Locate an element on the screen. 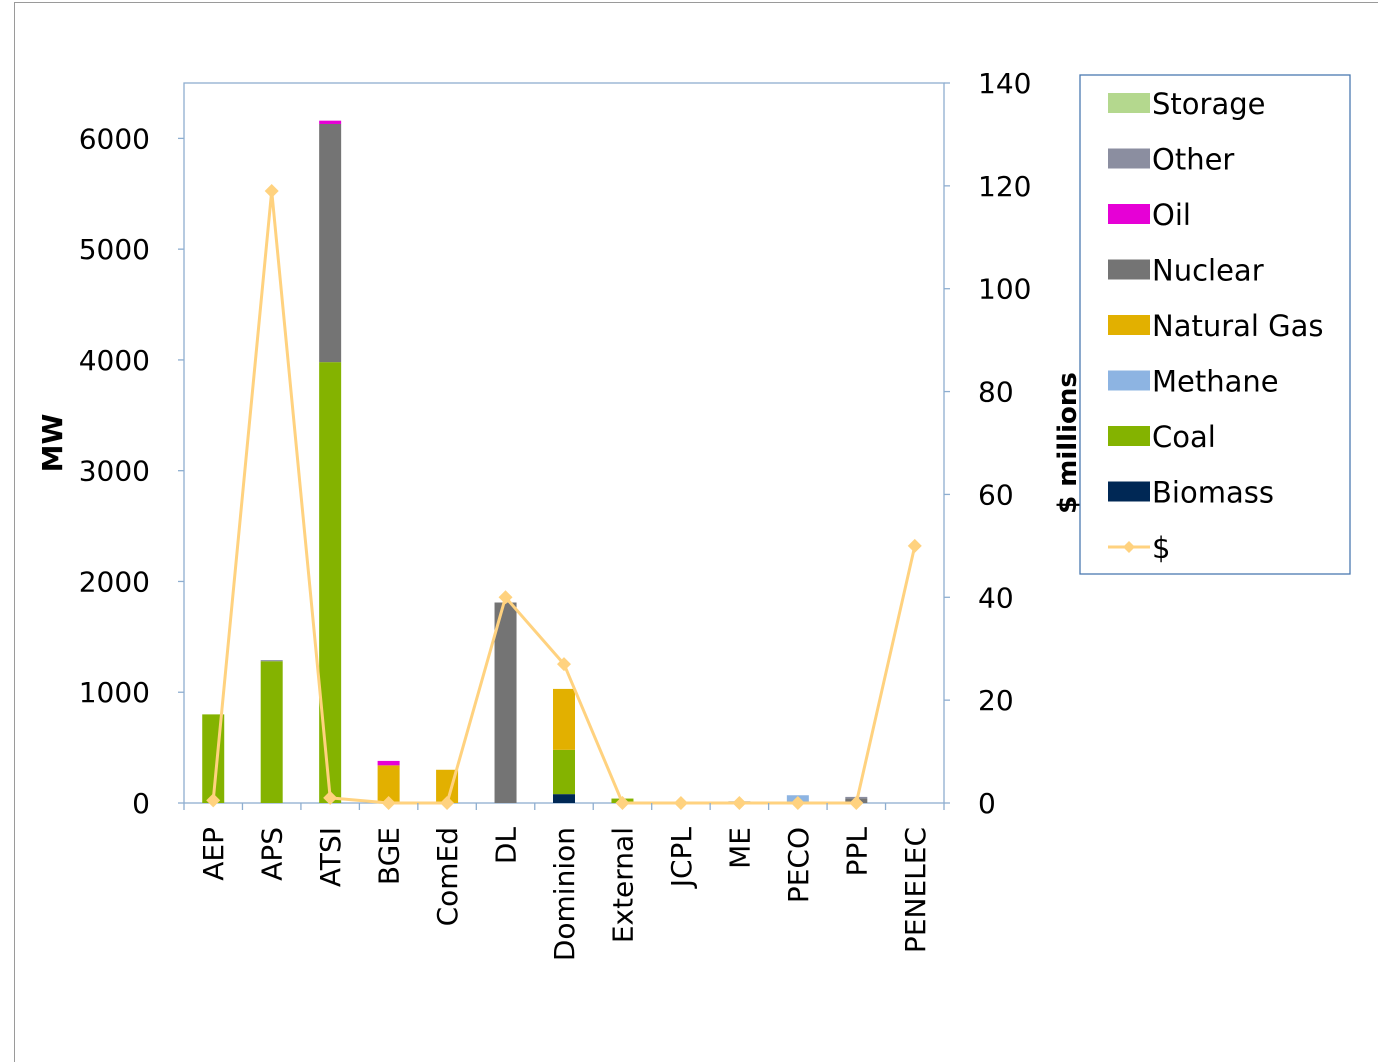  line-point-aep is located at coordinates (213, 800).